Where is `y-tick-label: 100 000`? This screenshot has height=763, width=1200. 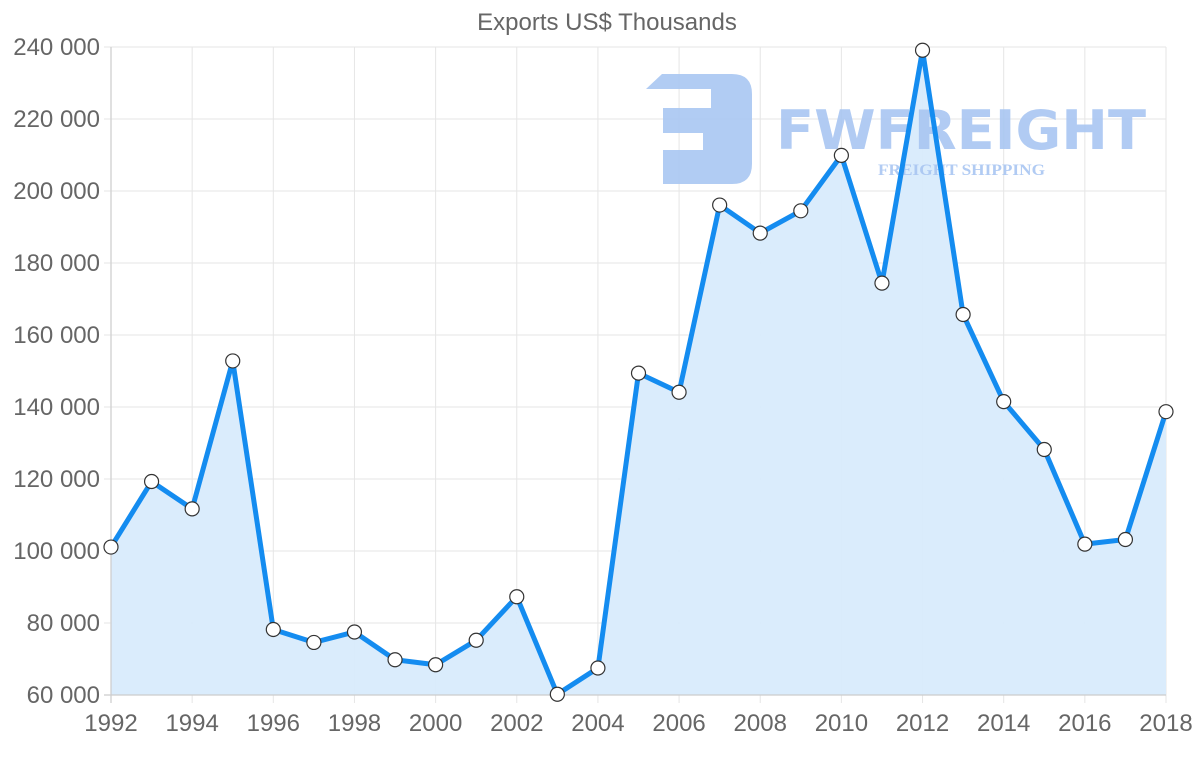 y-tick-label: 100 000 is located at coordinates (56, 551).